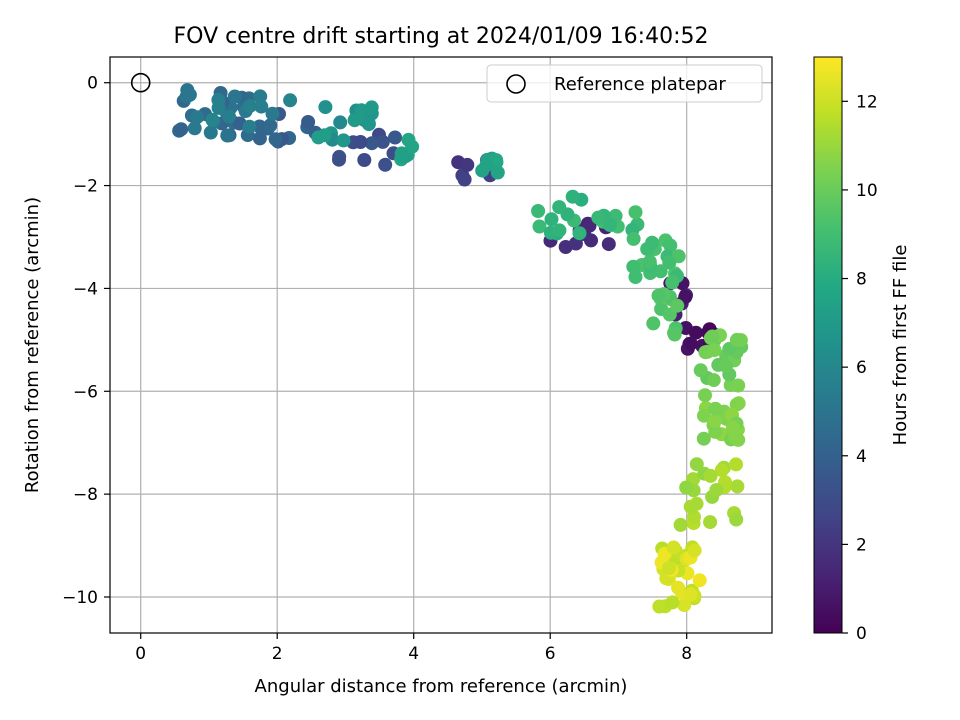  Describe the element at coordinates (413, 648) in the screenshot. I see `x-axis-ticks: 0 2 4 6 8` at that location.